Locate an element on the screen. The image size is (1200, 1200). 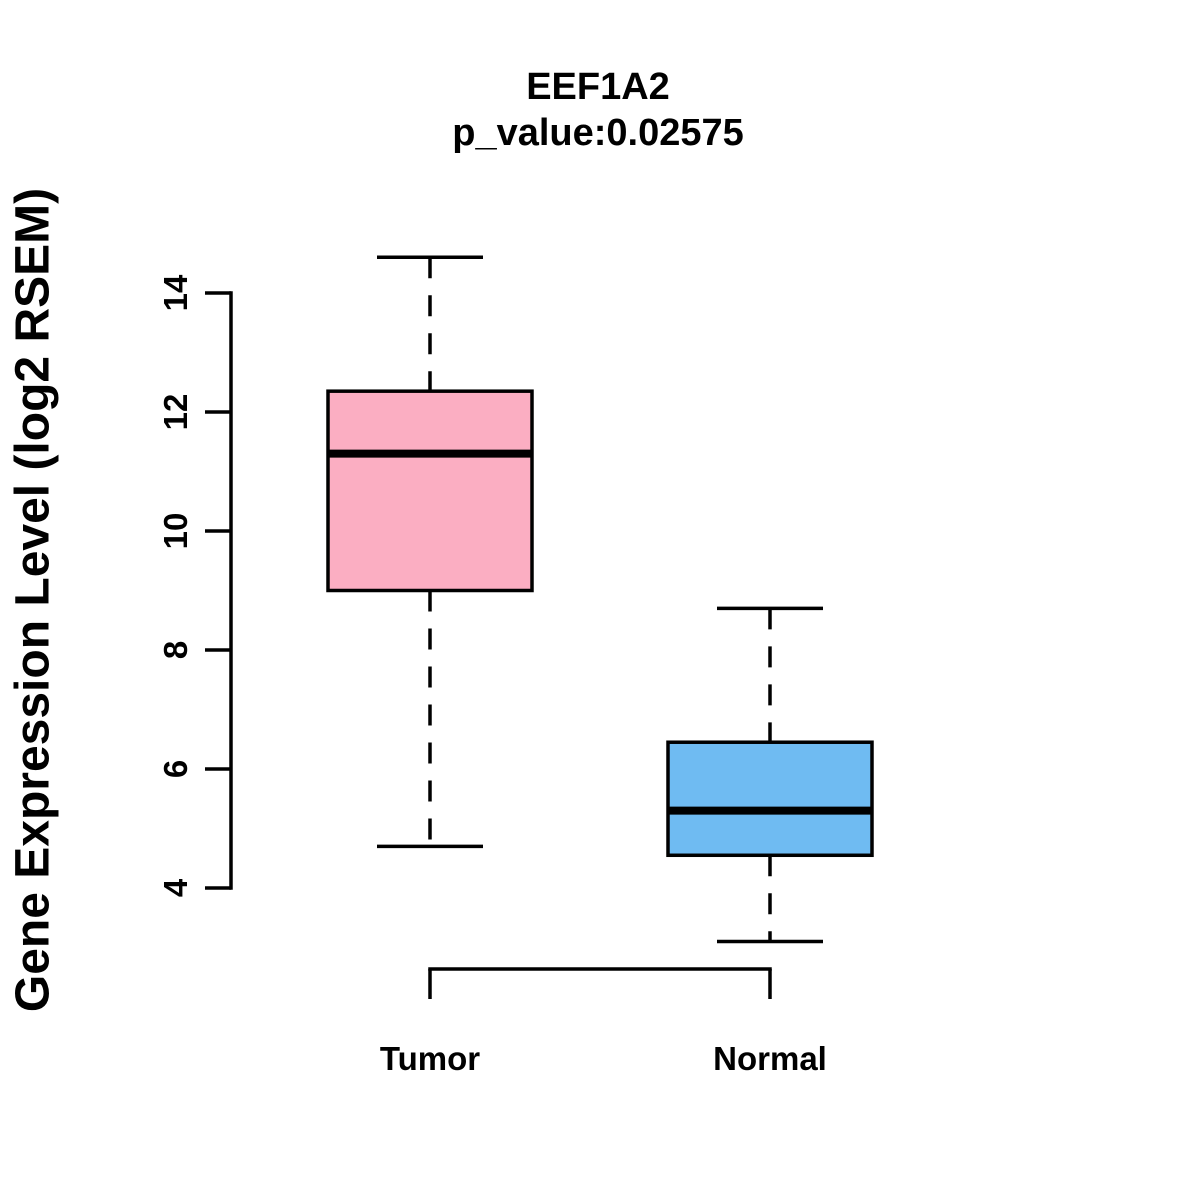
chart-title: EEF1A2 is located at coordinates (598, 87).